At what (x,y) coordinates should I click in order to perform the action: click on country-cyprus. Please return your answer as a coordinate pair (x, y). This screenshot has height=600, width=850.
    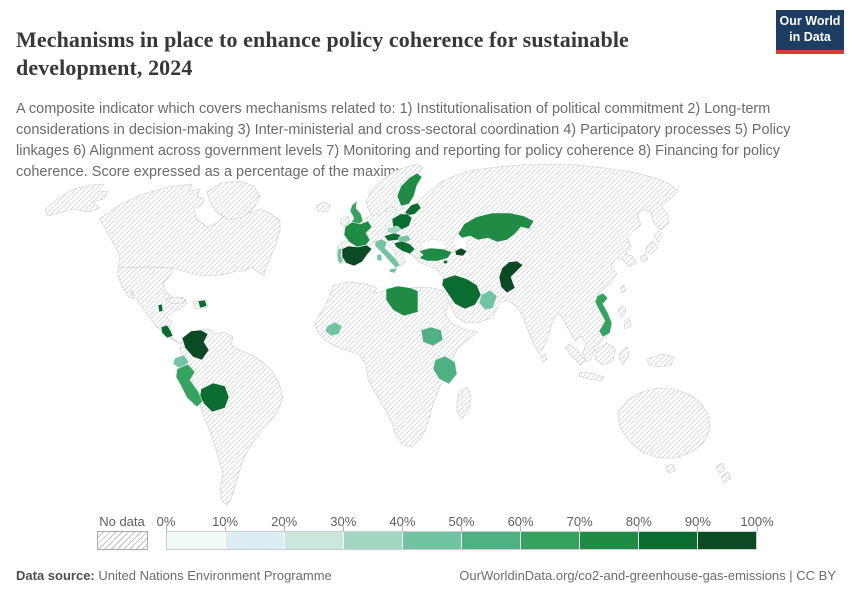
    Looking at the image, I should click on (445, 262).